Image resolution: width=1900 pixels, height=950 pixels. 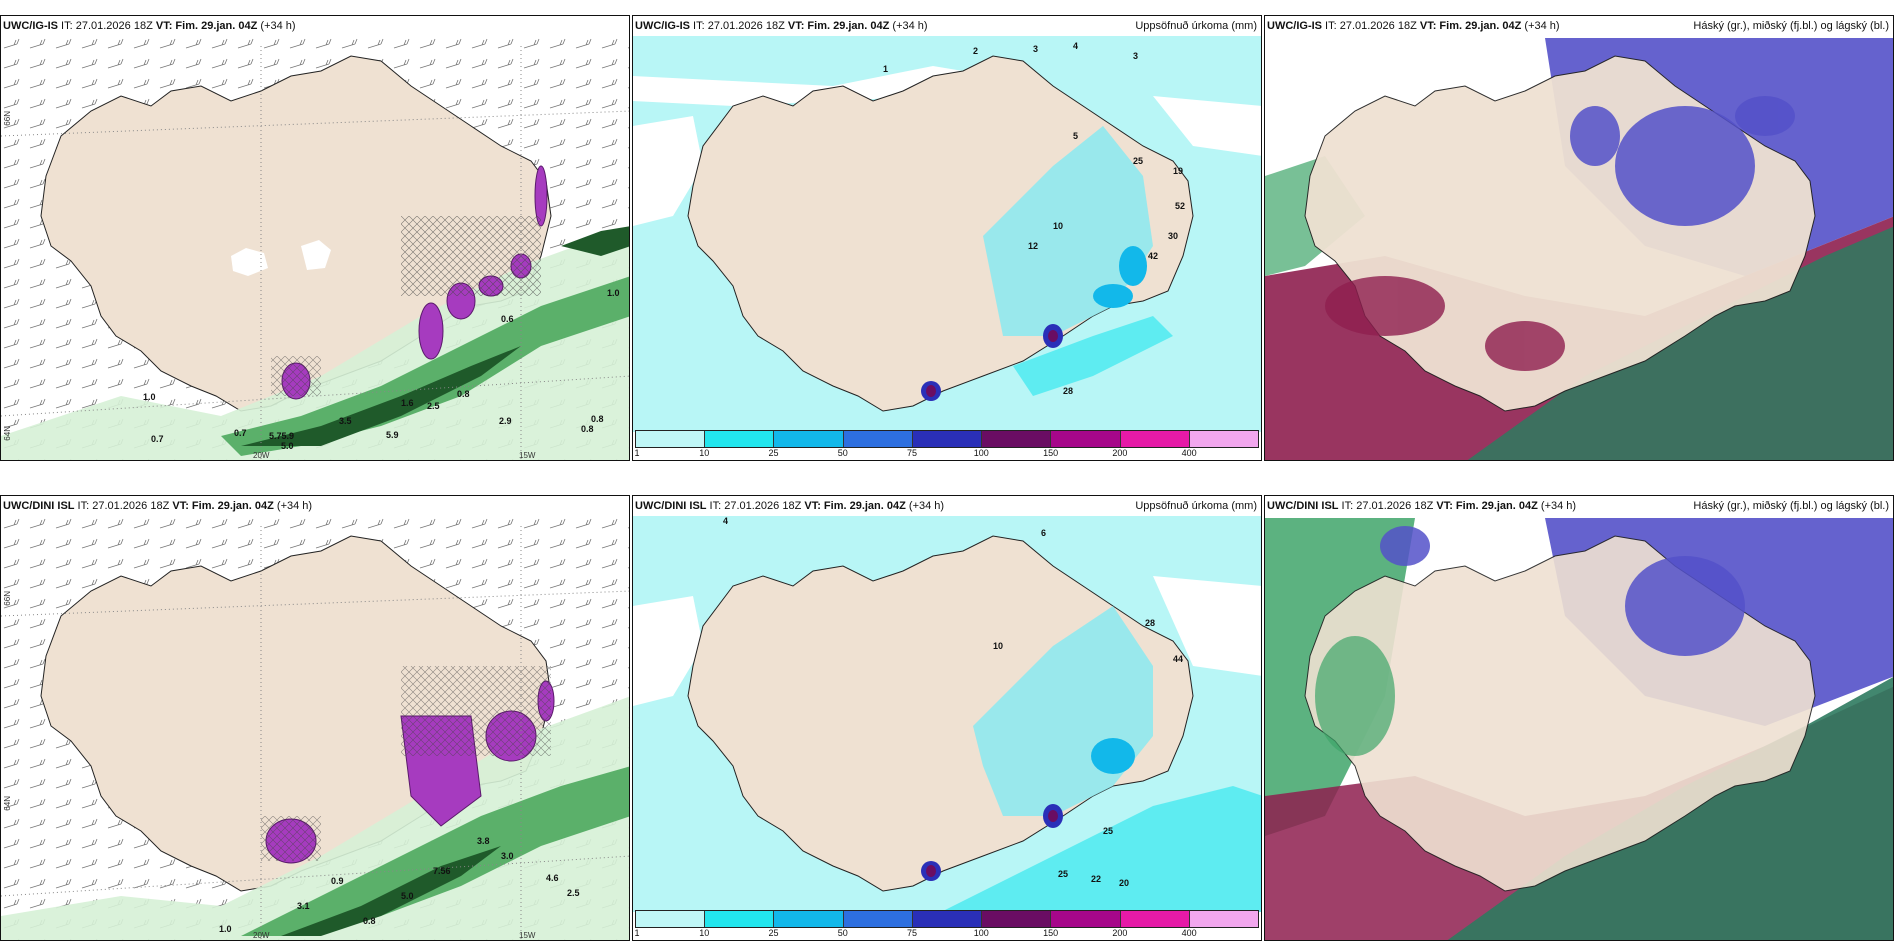 I want to click on value-label: 3.1, so click(x=303, y=906).